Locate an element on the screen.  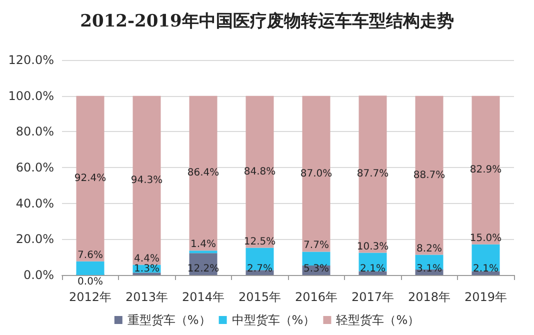
data-label: 94.3% is located at coordinates (146, 180).